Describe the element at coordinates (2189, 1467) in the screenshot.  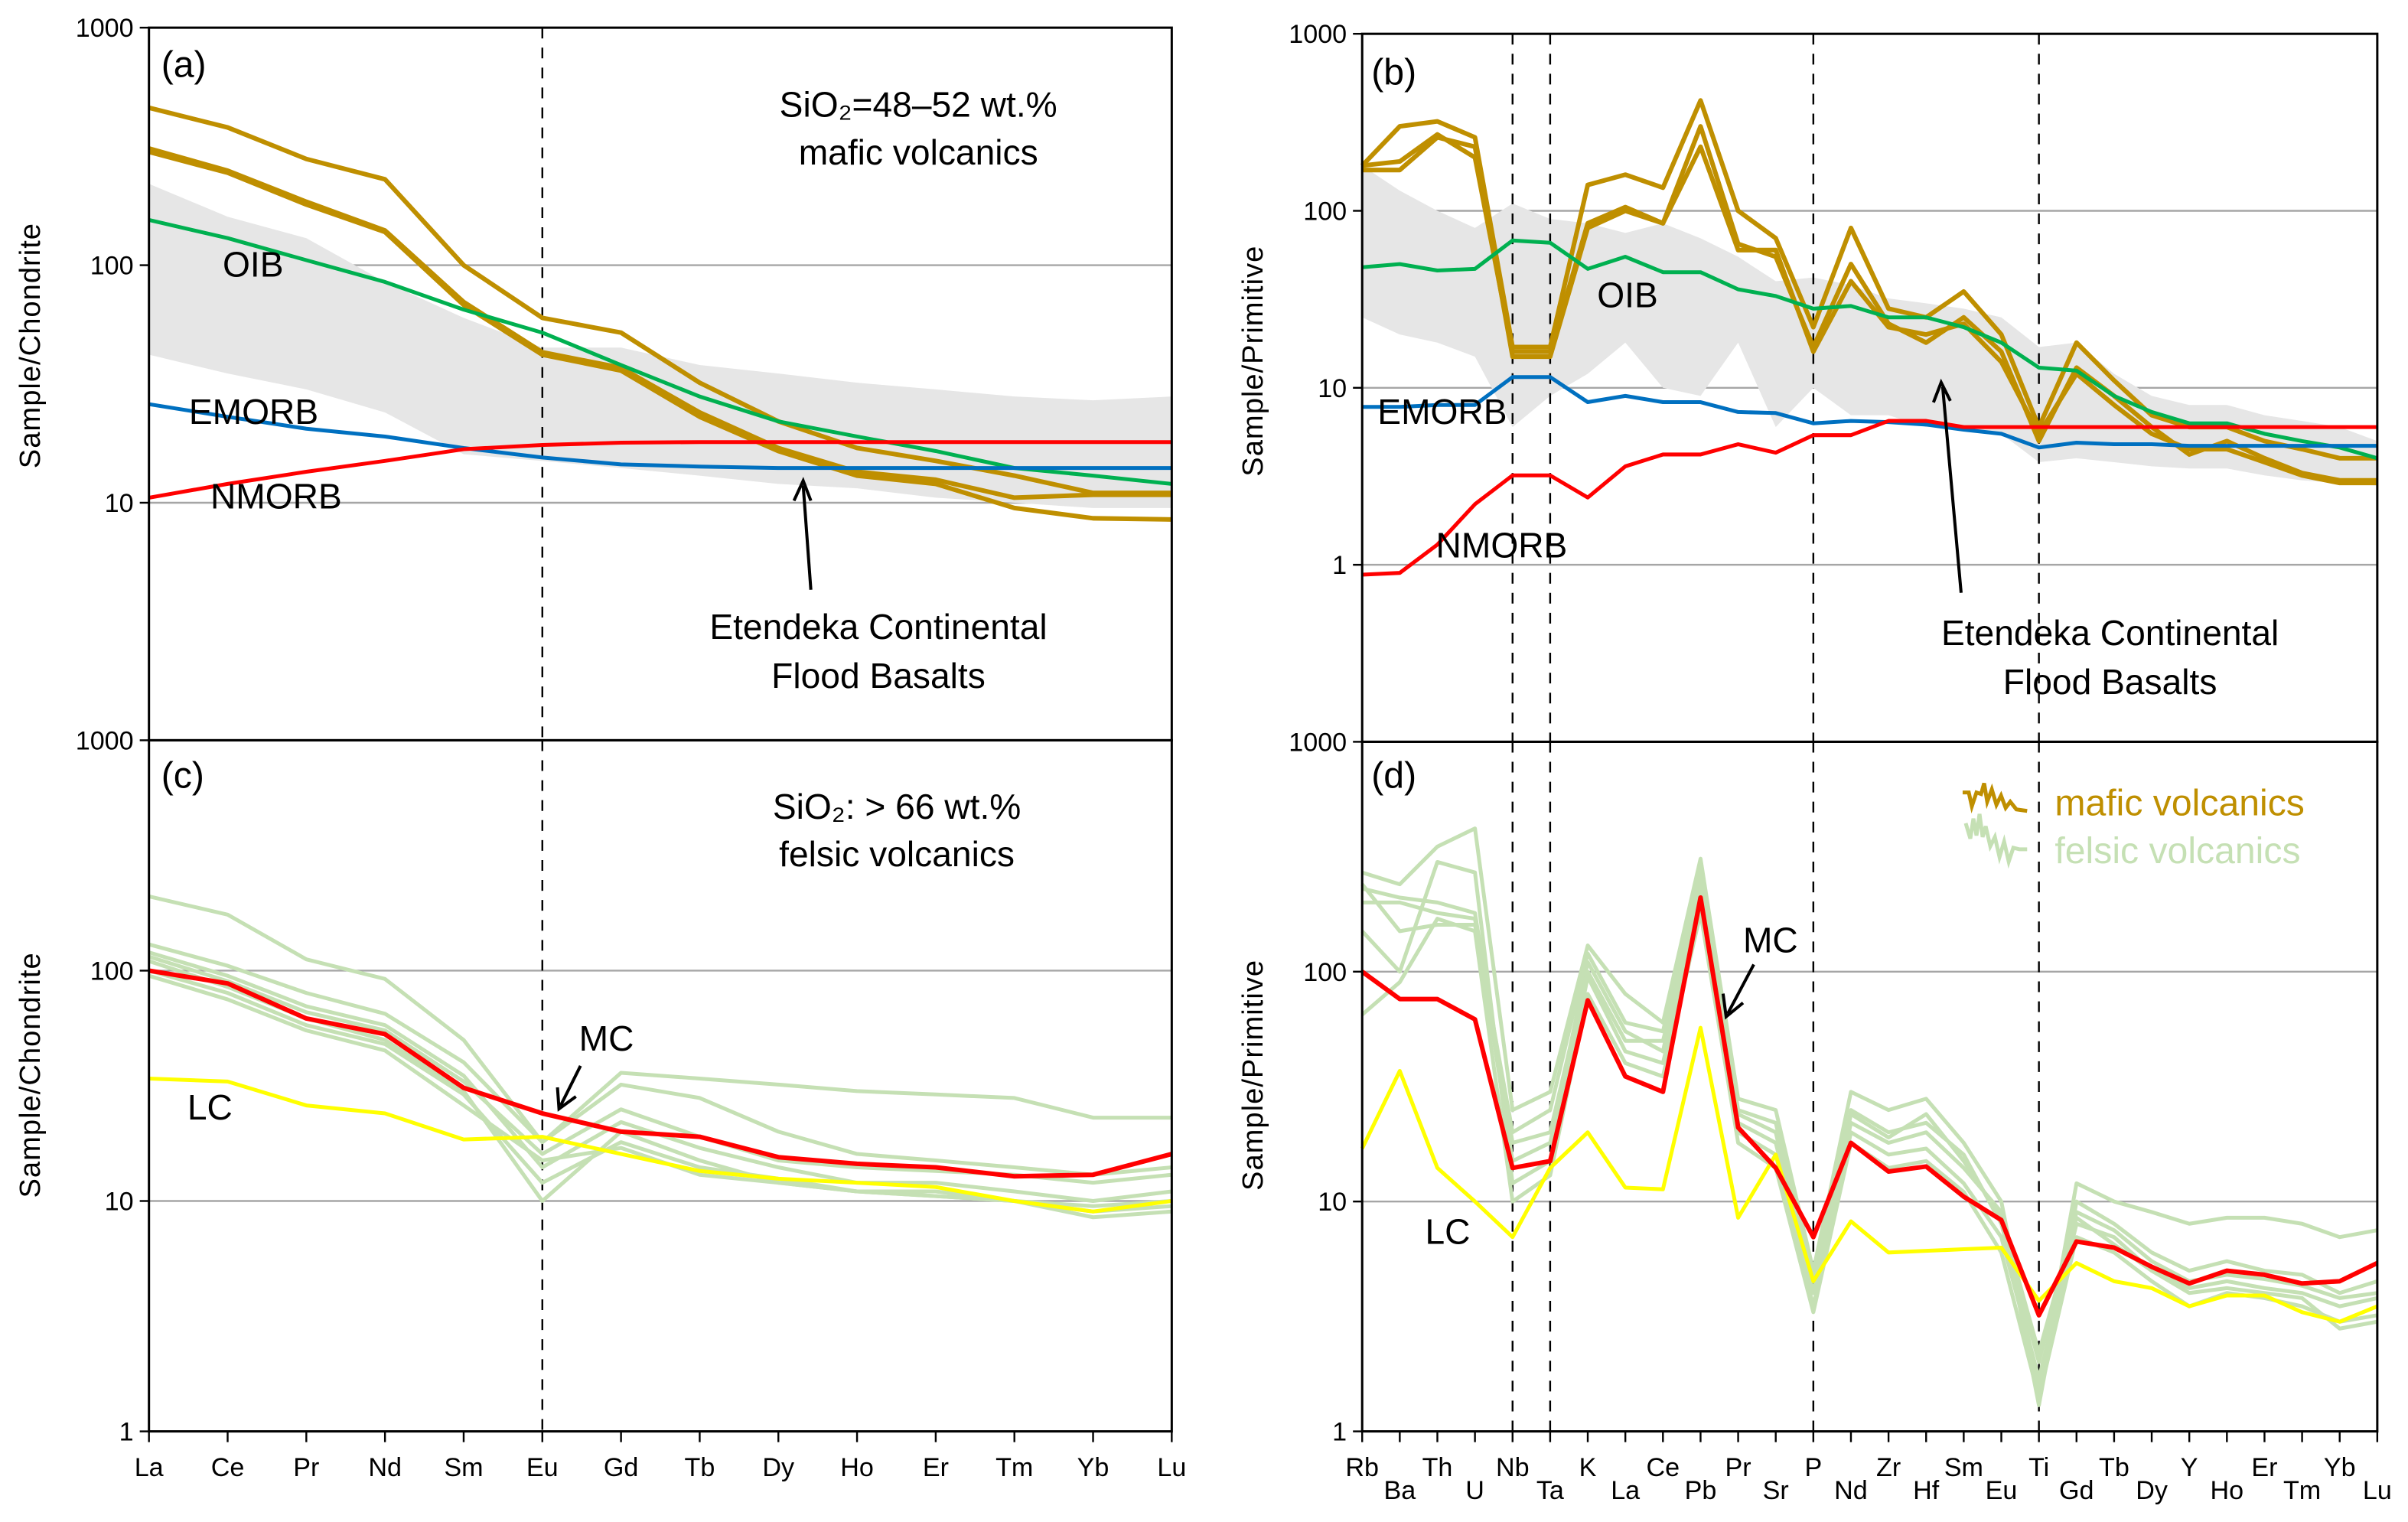
I see `x-tick-label: Y` at that location.